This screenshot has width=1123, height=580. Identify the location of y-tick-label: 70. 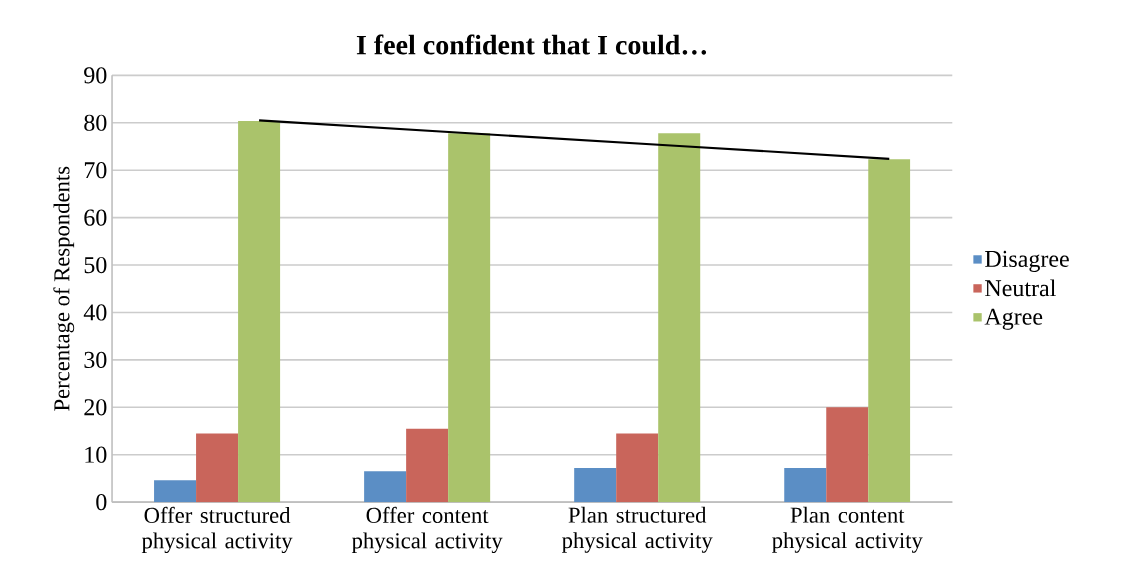
(95, 170).